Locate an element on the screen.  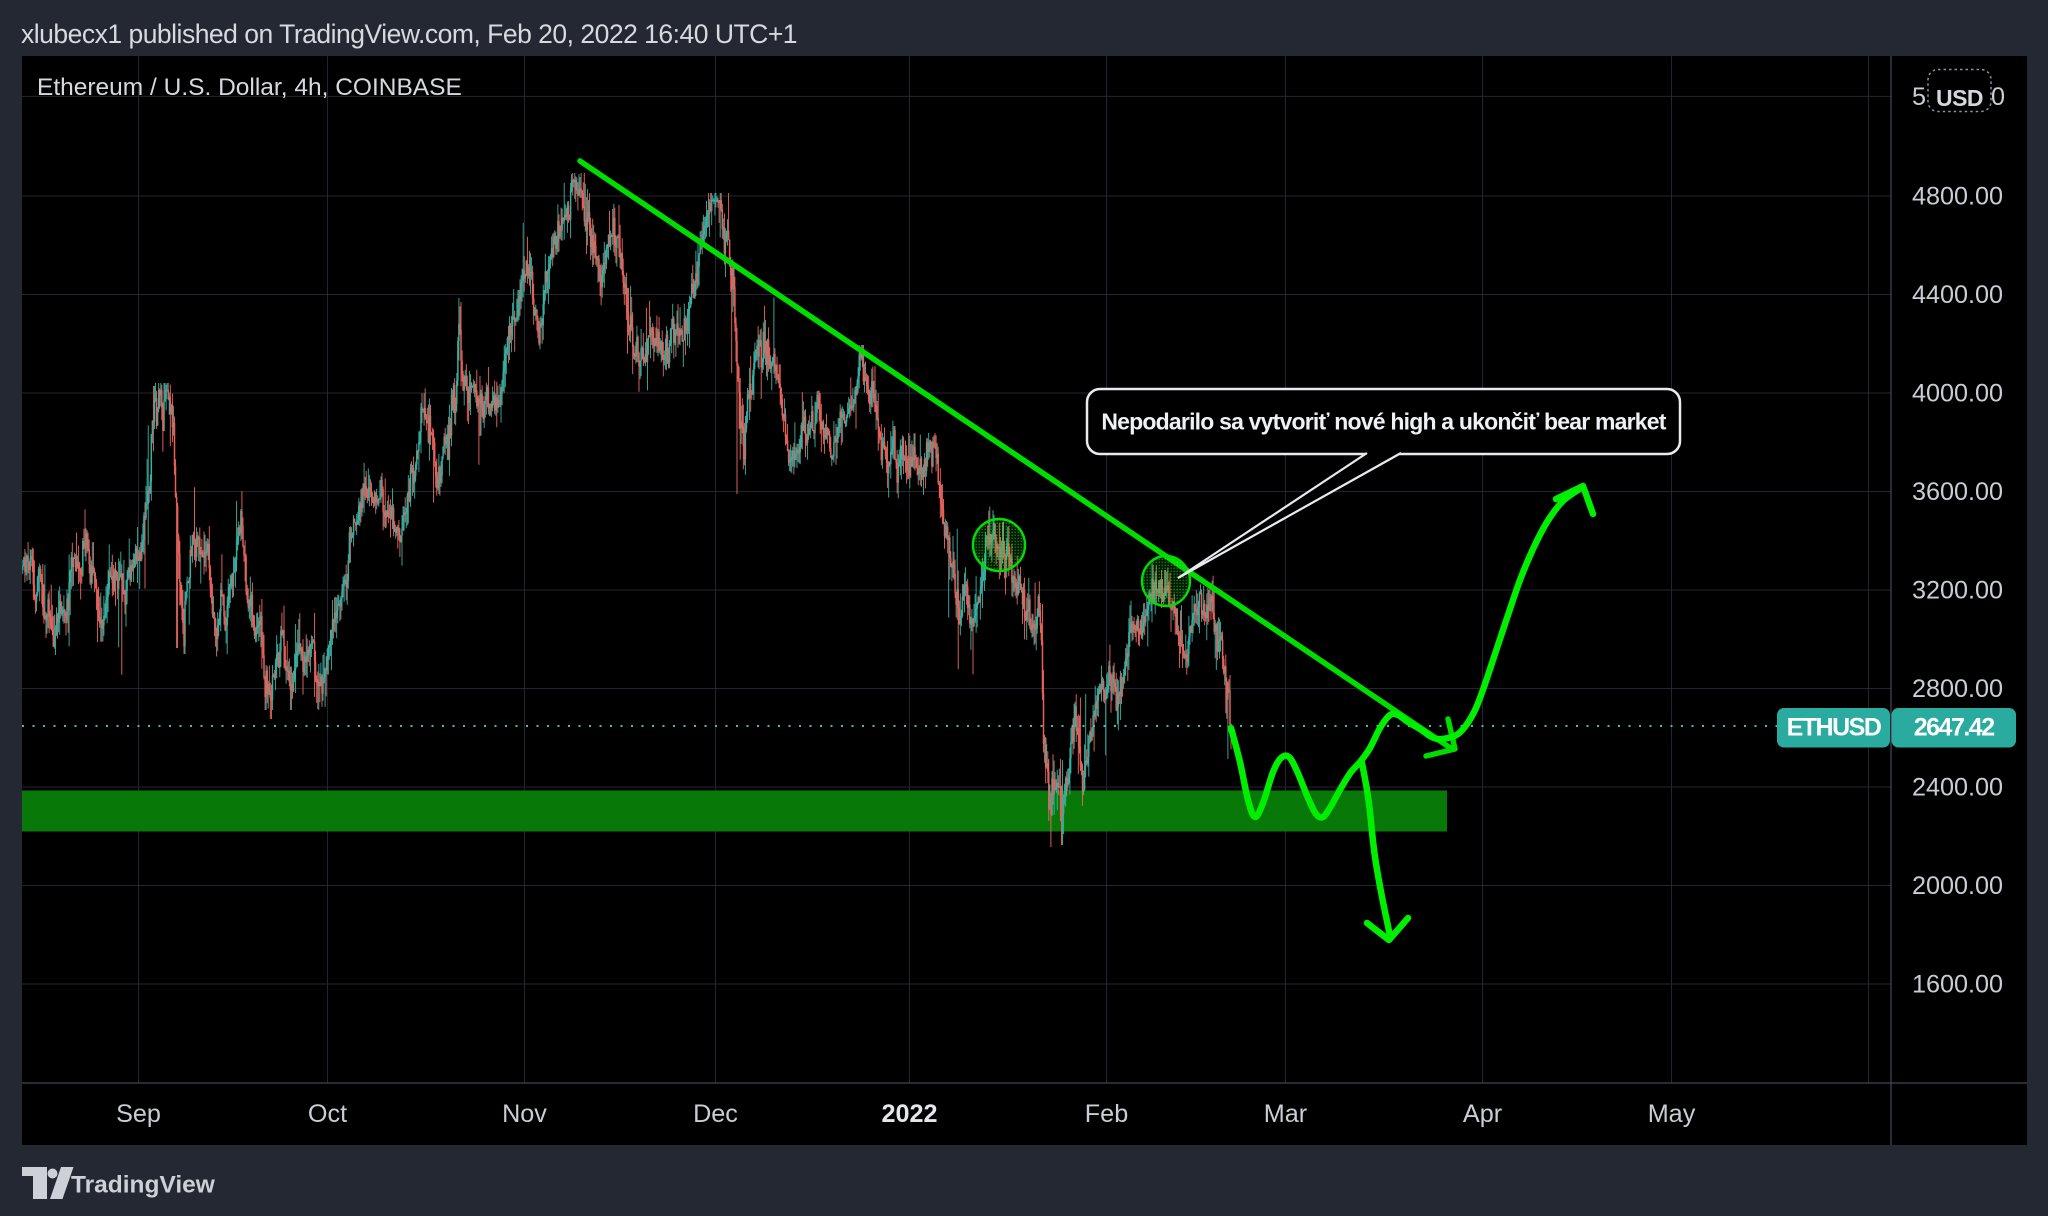
svg-text: 1600.00 is located at coordinates (1957, 985).